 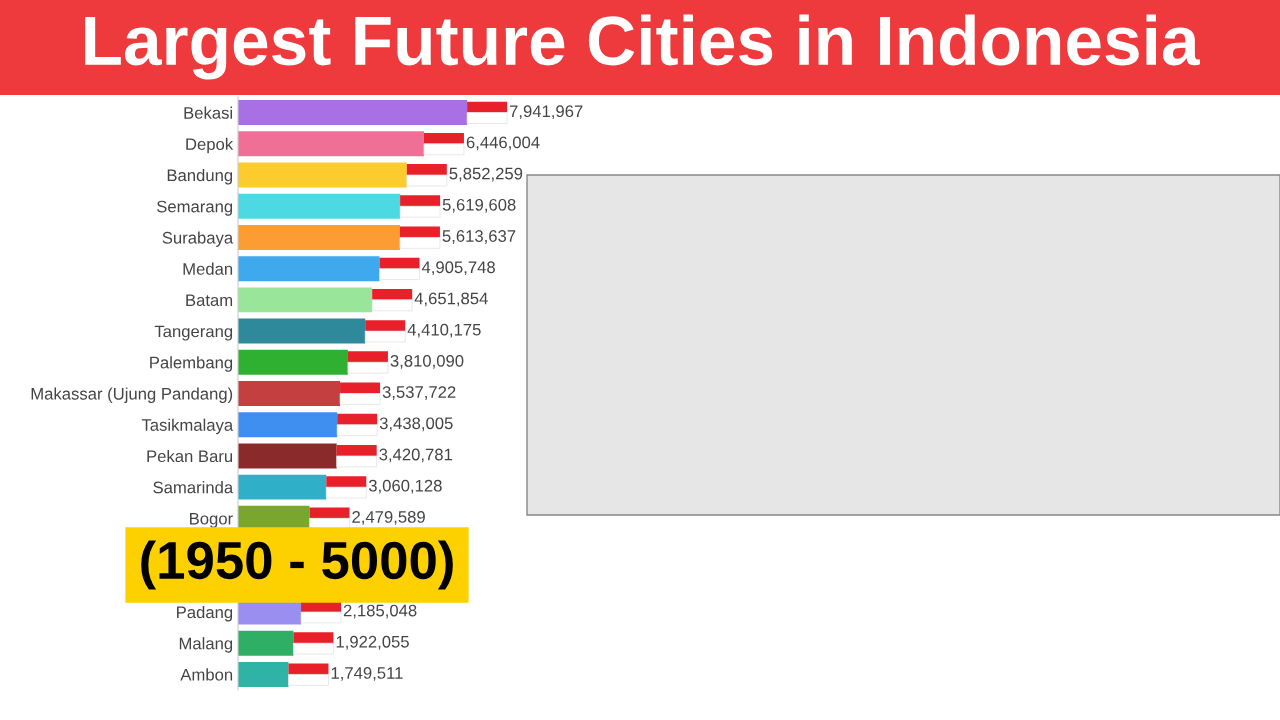 I want to click on data-label: 4,651,854, so click(x=451, y=299).